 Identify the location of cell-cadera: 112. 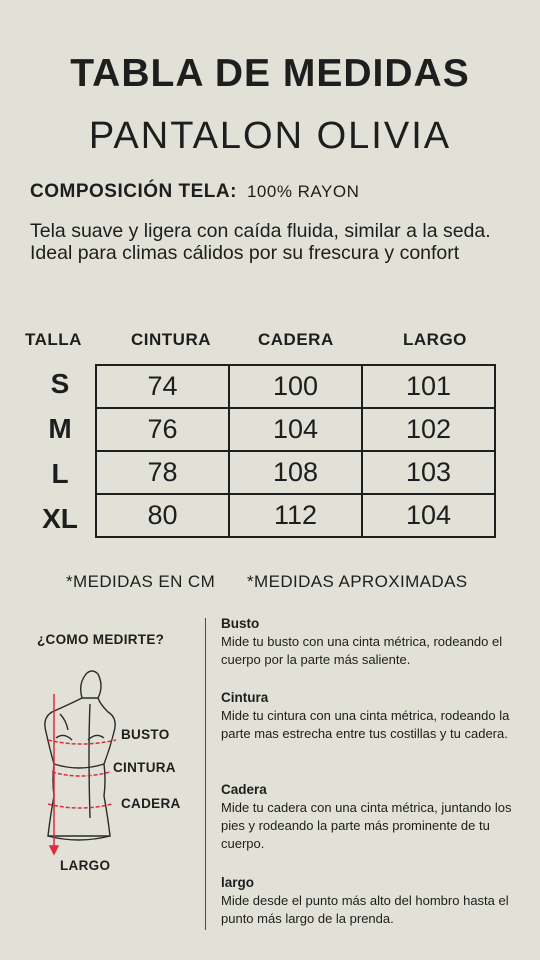
(295, 515).